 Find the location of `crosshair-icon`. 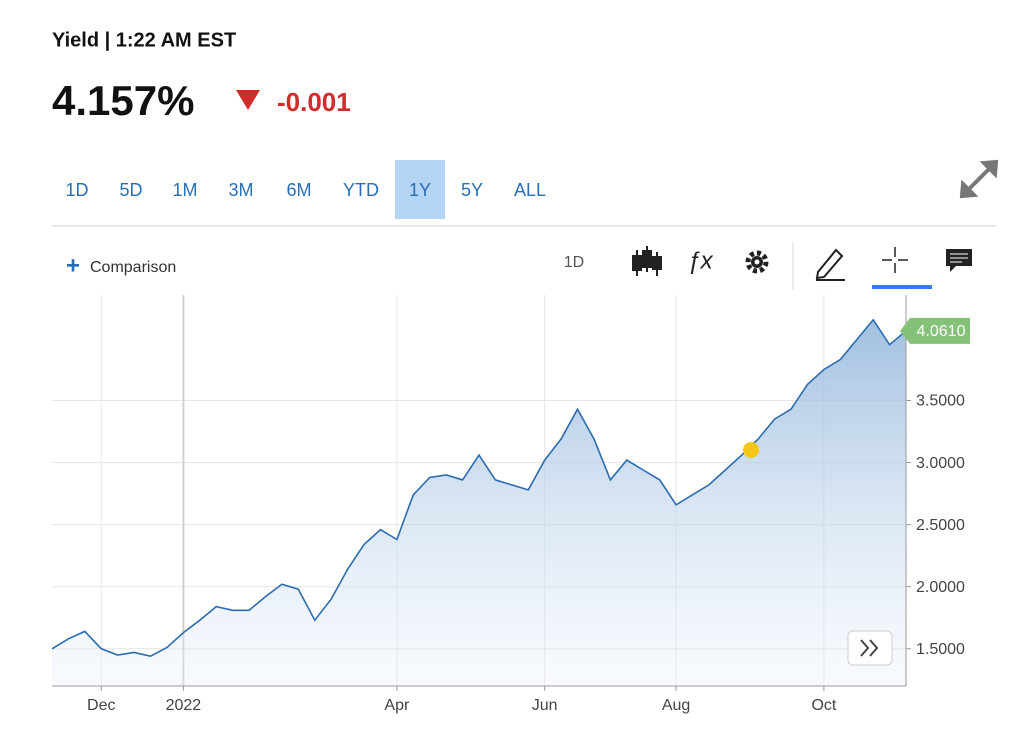

crosshair-icon is located at coordinates (895, 260).